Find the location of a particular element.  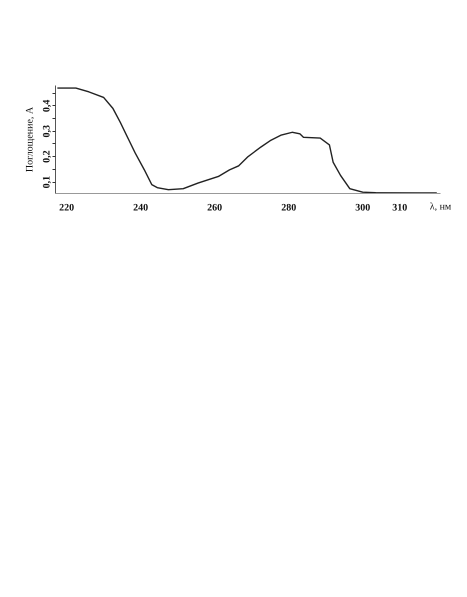

x-tick-label: 260 is located at coordinates (214, 208).